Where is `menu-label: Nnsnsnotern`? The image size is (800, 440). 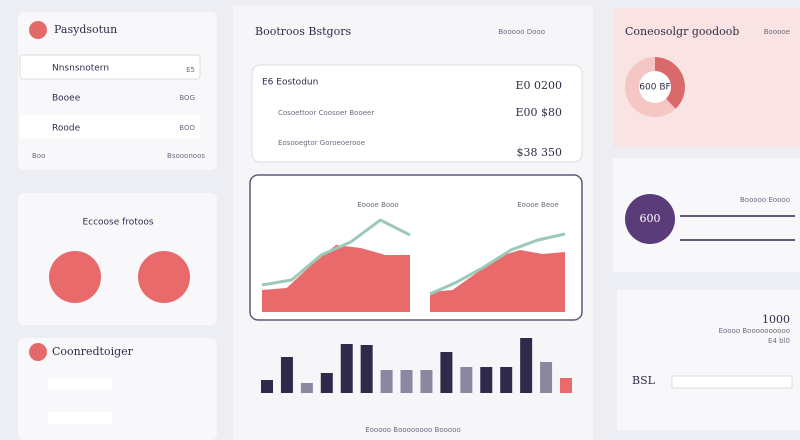 menu-label: Nnsnsnotern is located at coordinates (80, 69).